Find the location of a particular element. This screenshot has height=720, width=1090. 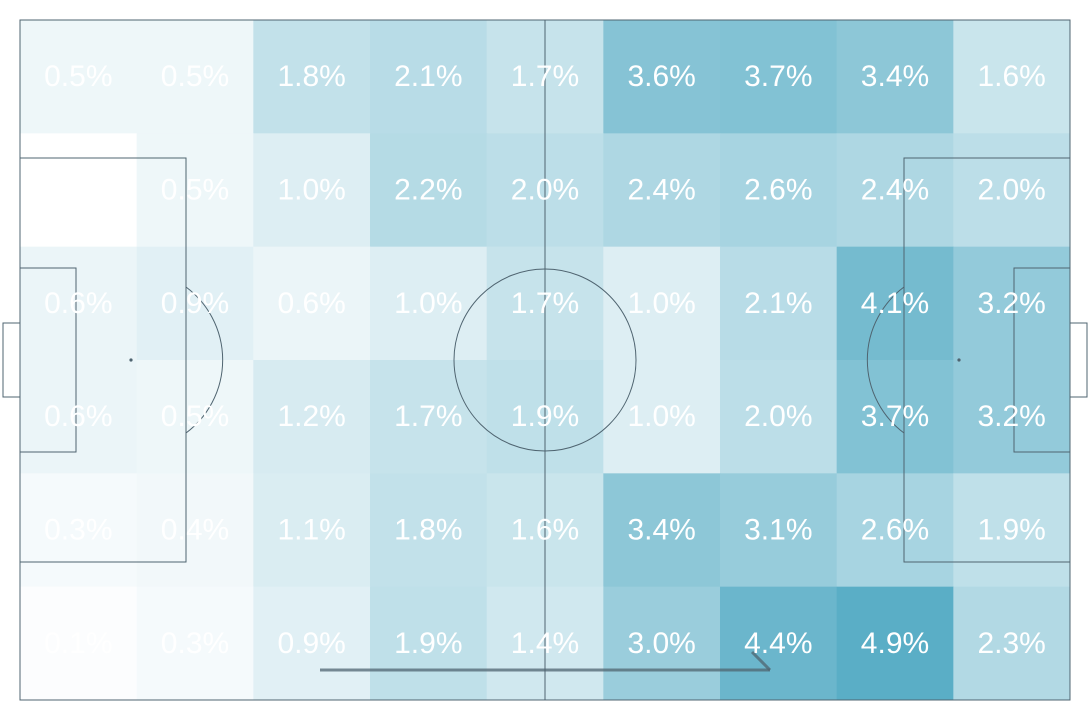

heatmap-cell-label: 2.2% is located at coordinates (428, 190).